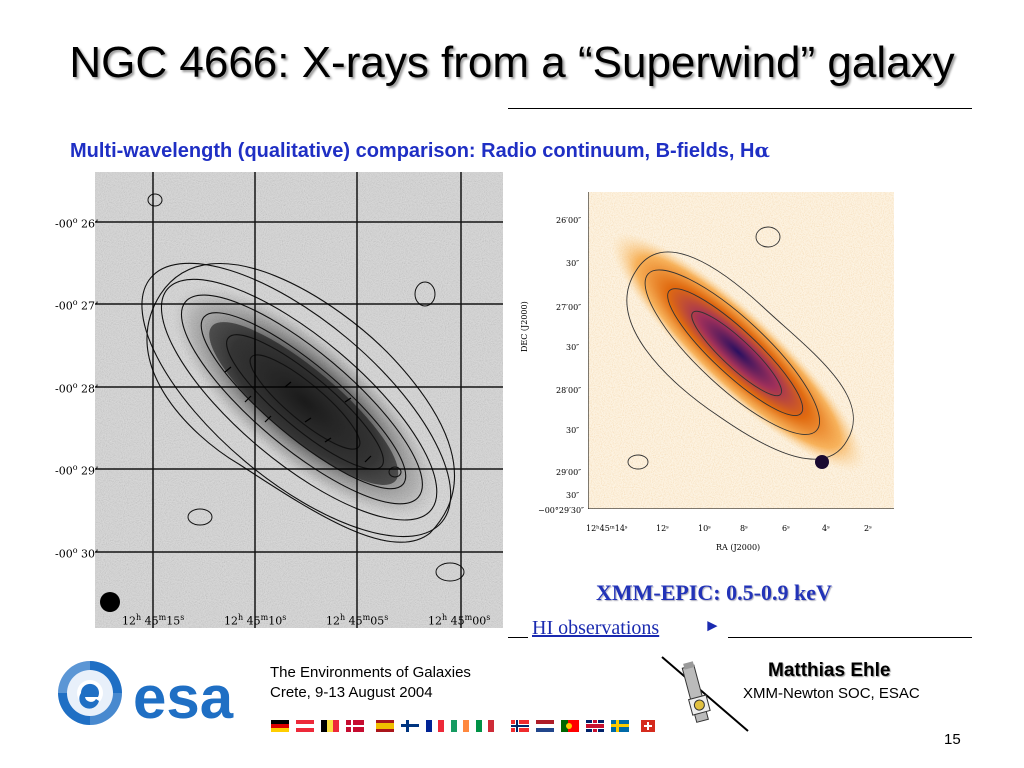  Describe the element at coordinates (153, 620) in the screenshot. I see `left-xtick-15: 12h 45m15s` at that location.